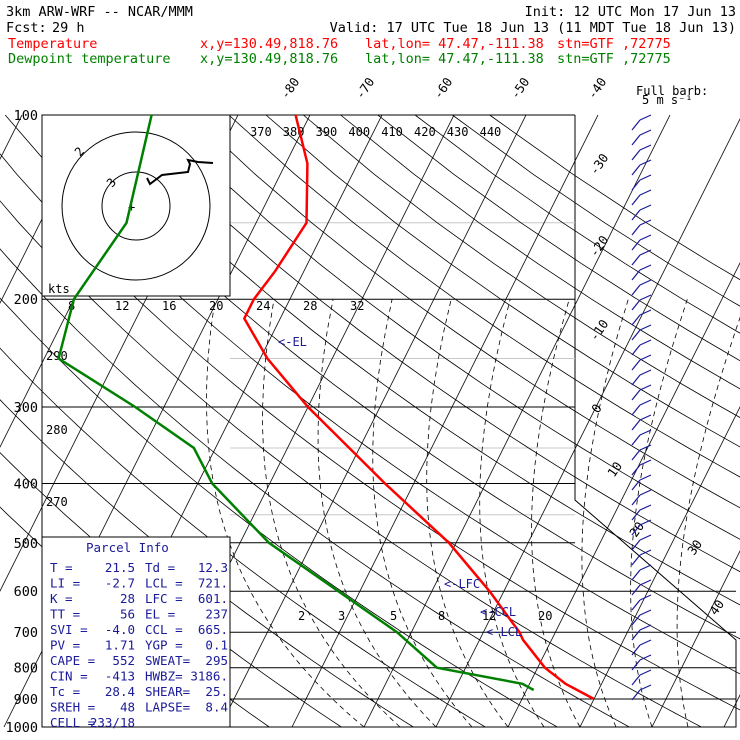 The height and width of the screenshot is (740, 740). What do you see at coordinates (598, 164) in the screenshot?
I see `isotherm-label: -30` at bounding box center [598, 164].